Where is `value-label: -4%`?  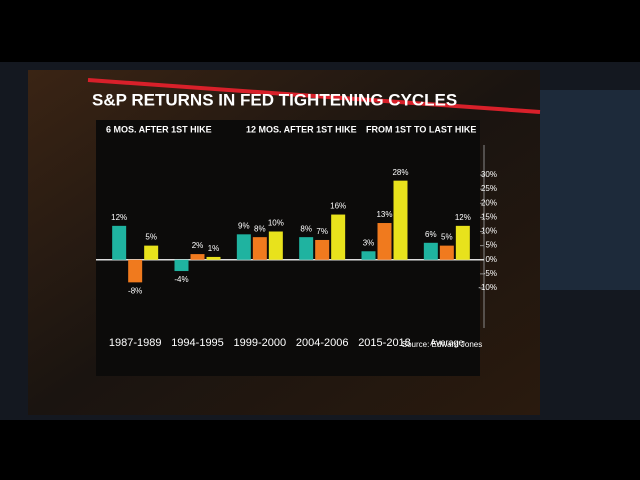 value-label: -4% is located at coordinates (181, 279).